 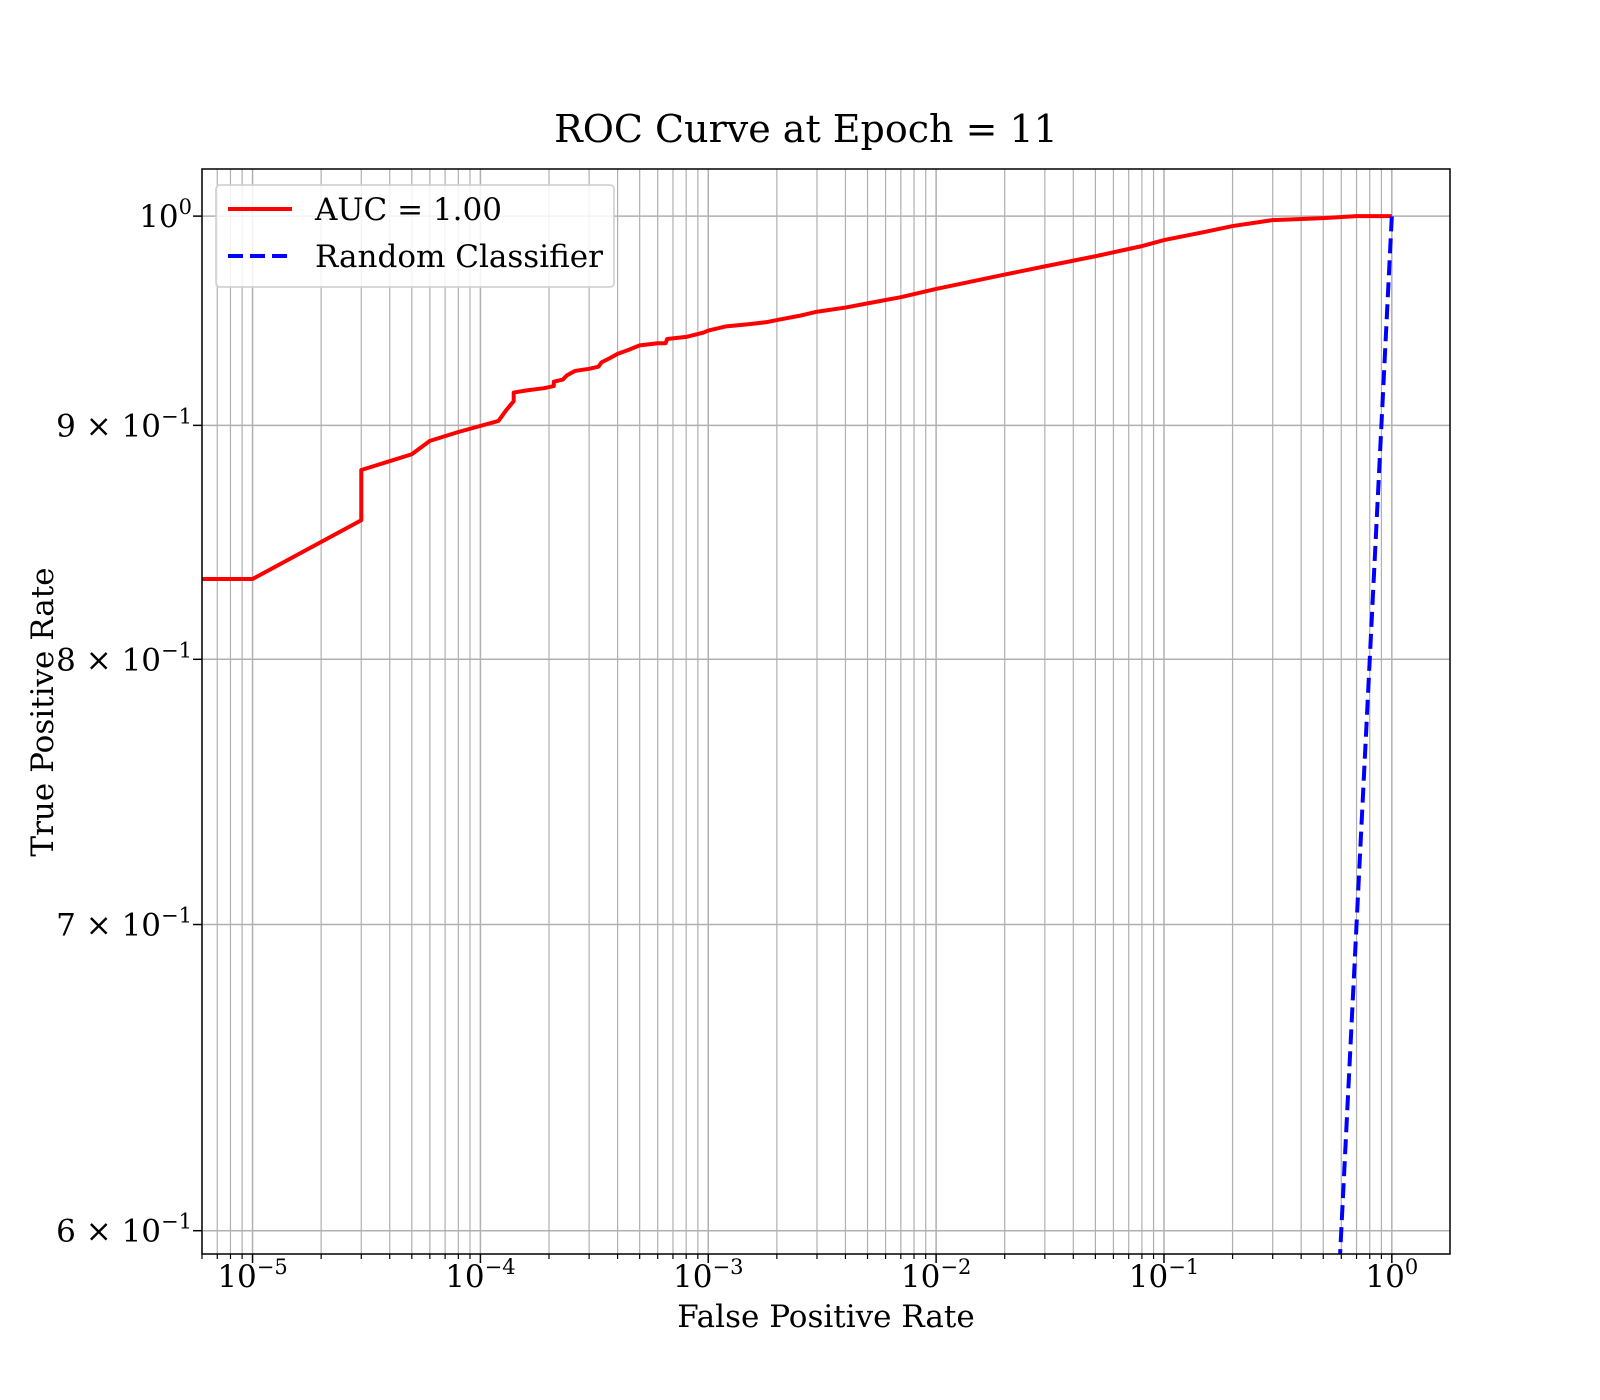 What do you see at coordinates (124, 658) in the screenshot?
I see `y-tick-label: 8 × 10⁻¹` at bounding box center [124, 658].